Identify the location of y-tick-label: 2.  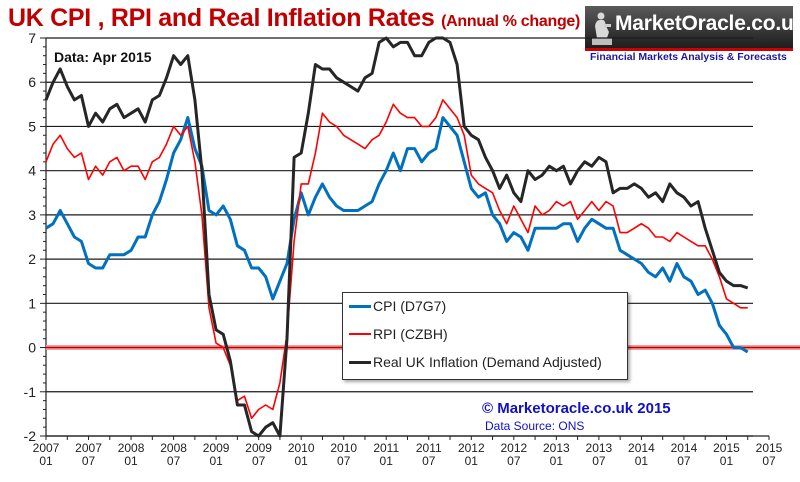
(32, 259).